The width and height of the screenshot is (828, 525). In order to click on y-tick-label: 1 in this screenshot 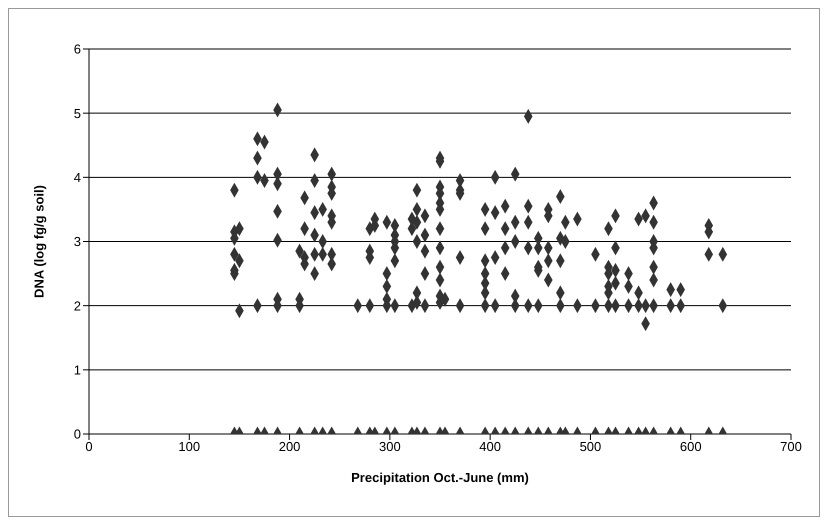, I will do `click(77, 370)`.